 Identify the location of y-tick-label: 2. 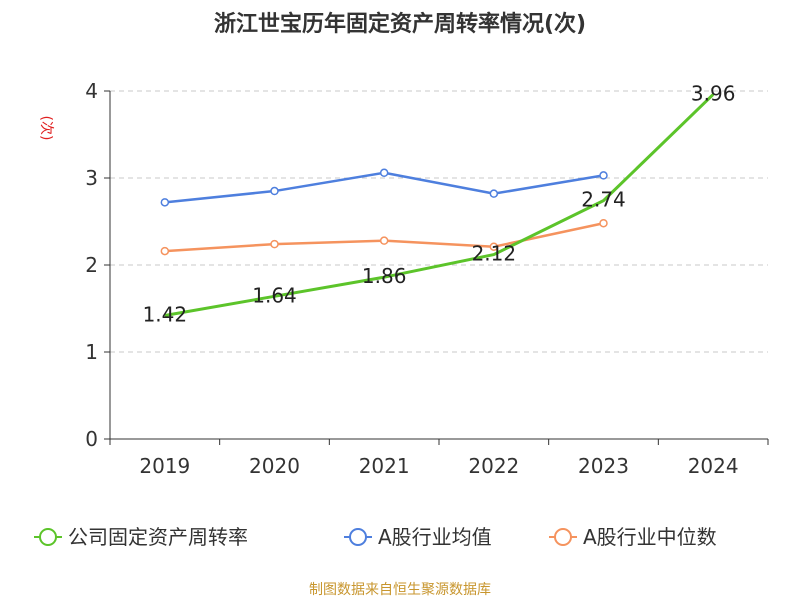
(91, 265).